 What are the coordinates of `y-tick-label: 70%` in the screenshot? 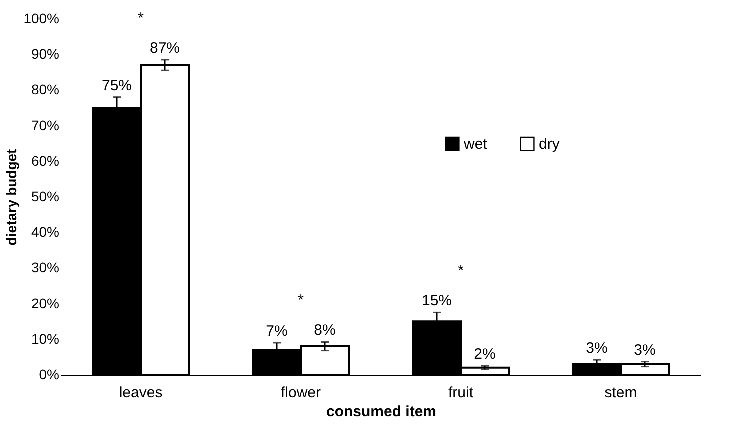 It's located at (45, 125).